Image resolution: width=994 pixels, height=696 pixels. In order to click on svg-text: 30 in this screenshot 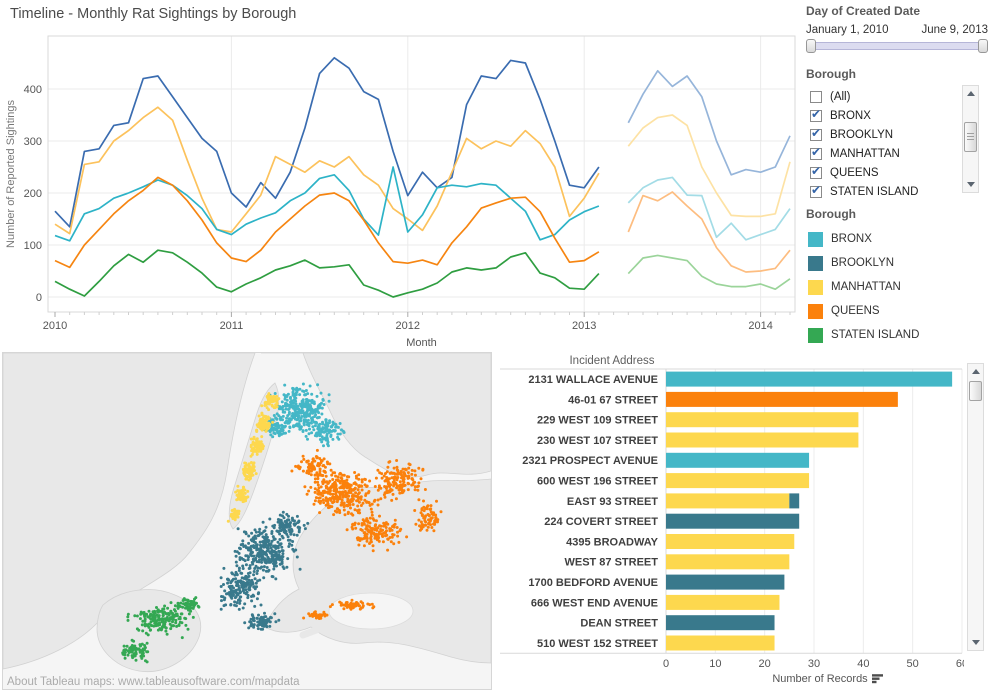, I will do `click(814, 664)`.